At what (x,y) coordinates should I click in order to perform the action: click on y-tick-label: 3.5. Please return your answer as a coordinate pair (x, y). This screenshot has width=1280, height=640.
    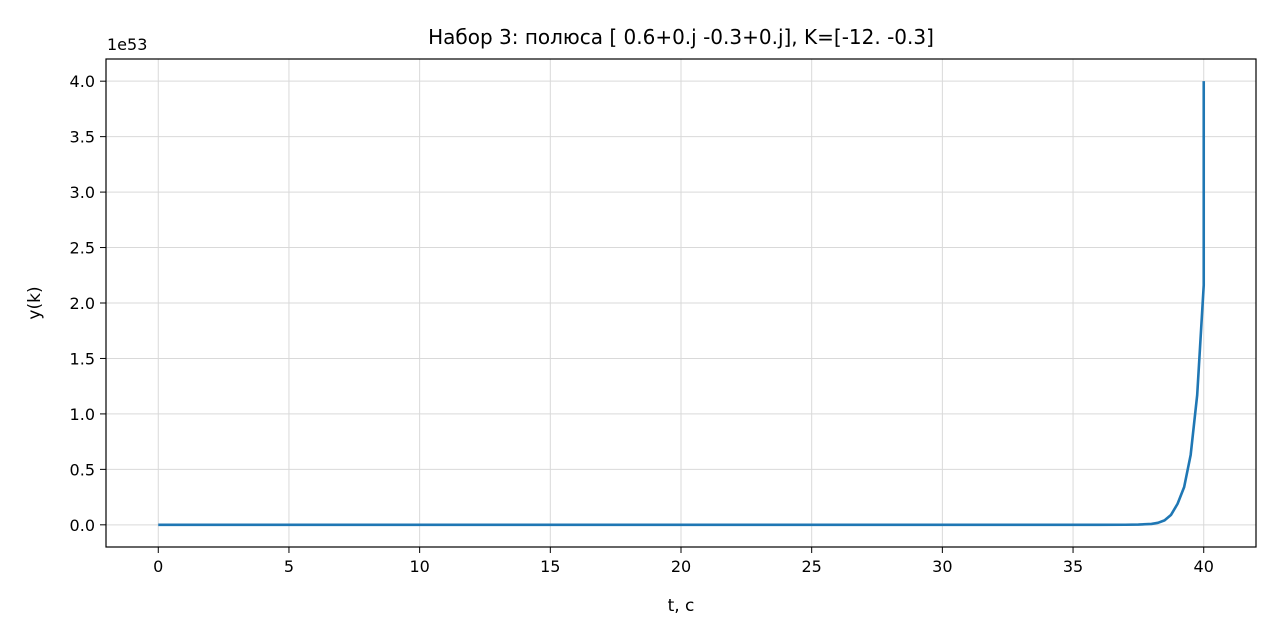
    Looking at the image, I should click on (82, 137).